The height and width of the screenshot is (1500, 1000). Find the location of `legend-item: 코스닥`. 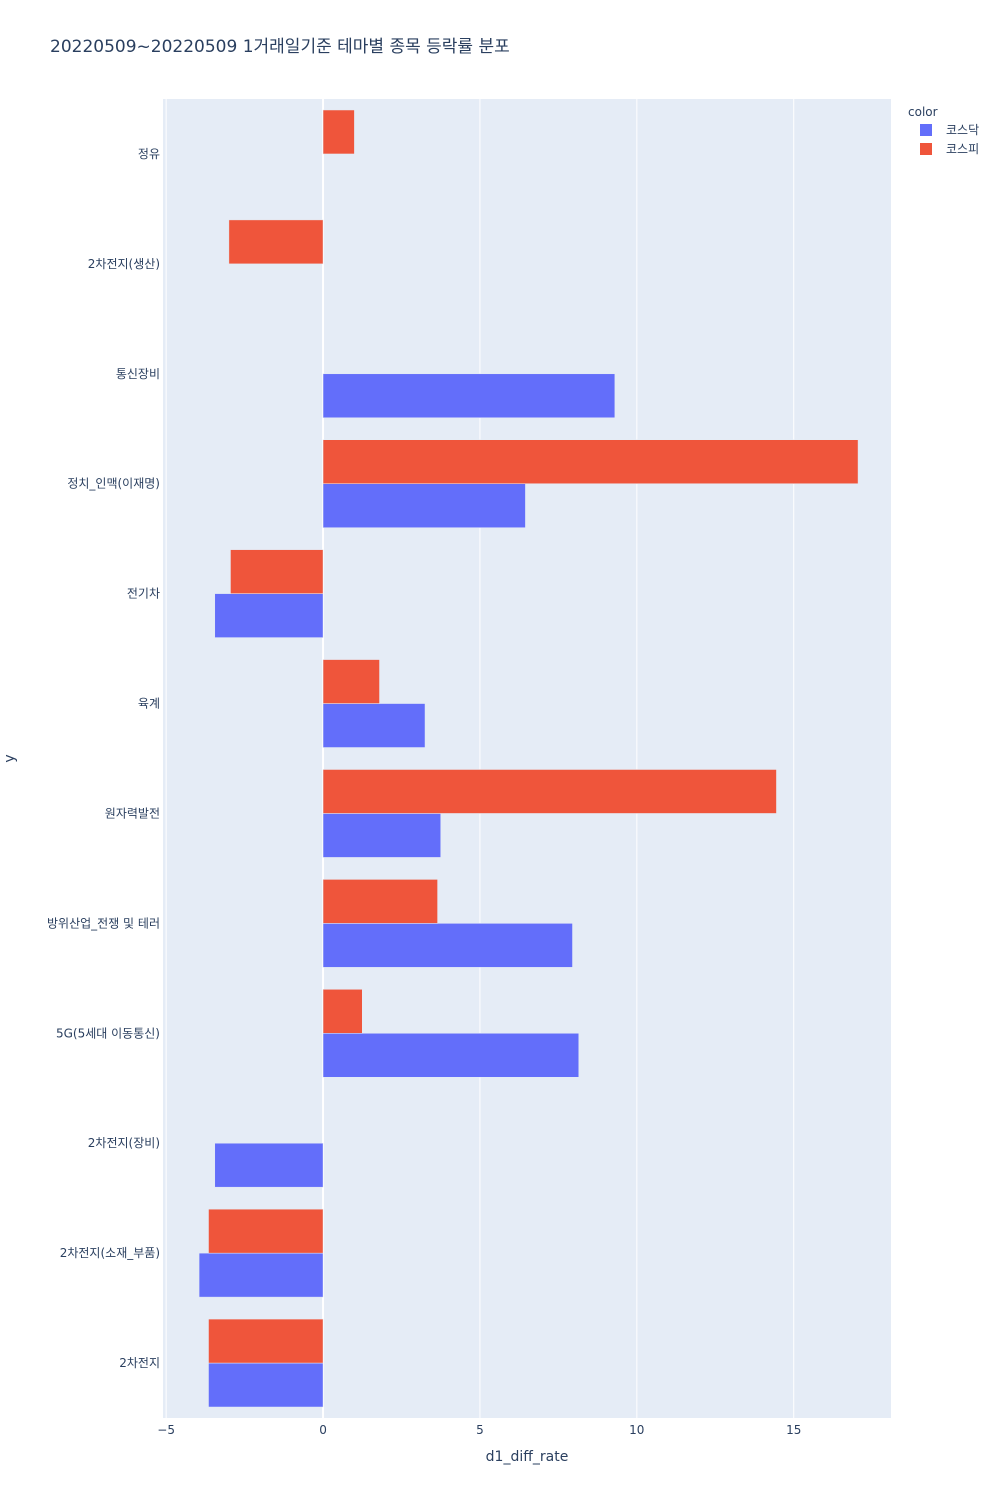

legend-item: 코스닥 is located at coordinates (949, 130).